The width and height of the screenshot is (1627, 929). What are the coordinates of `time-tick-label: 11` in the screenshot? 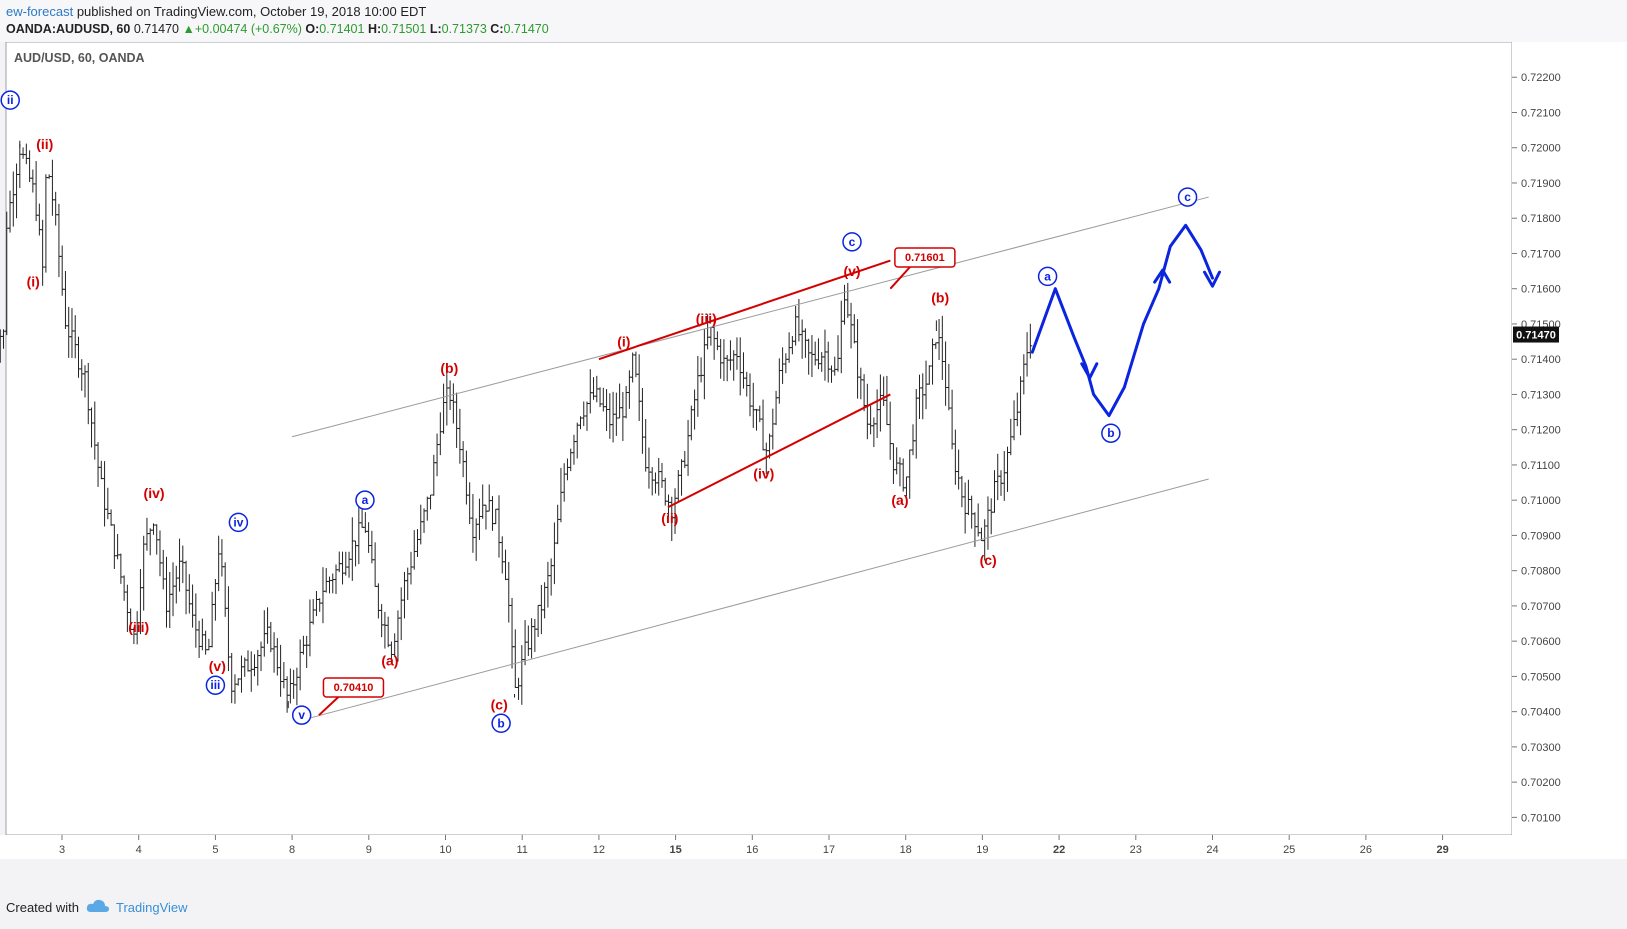 It's located at (521, 850).